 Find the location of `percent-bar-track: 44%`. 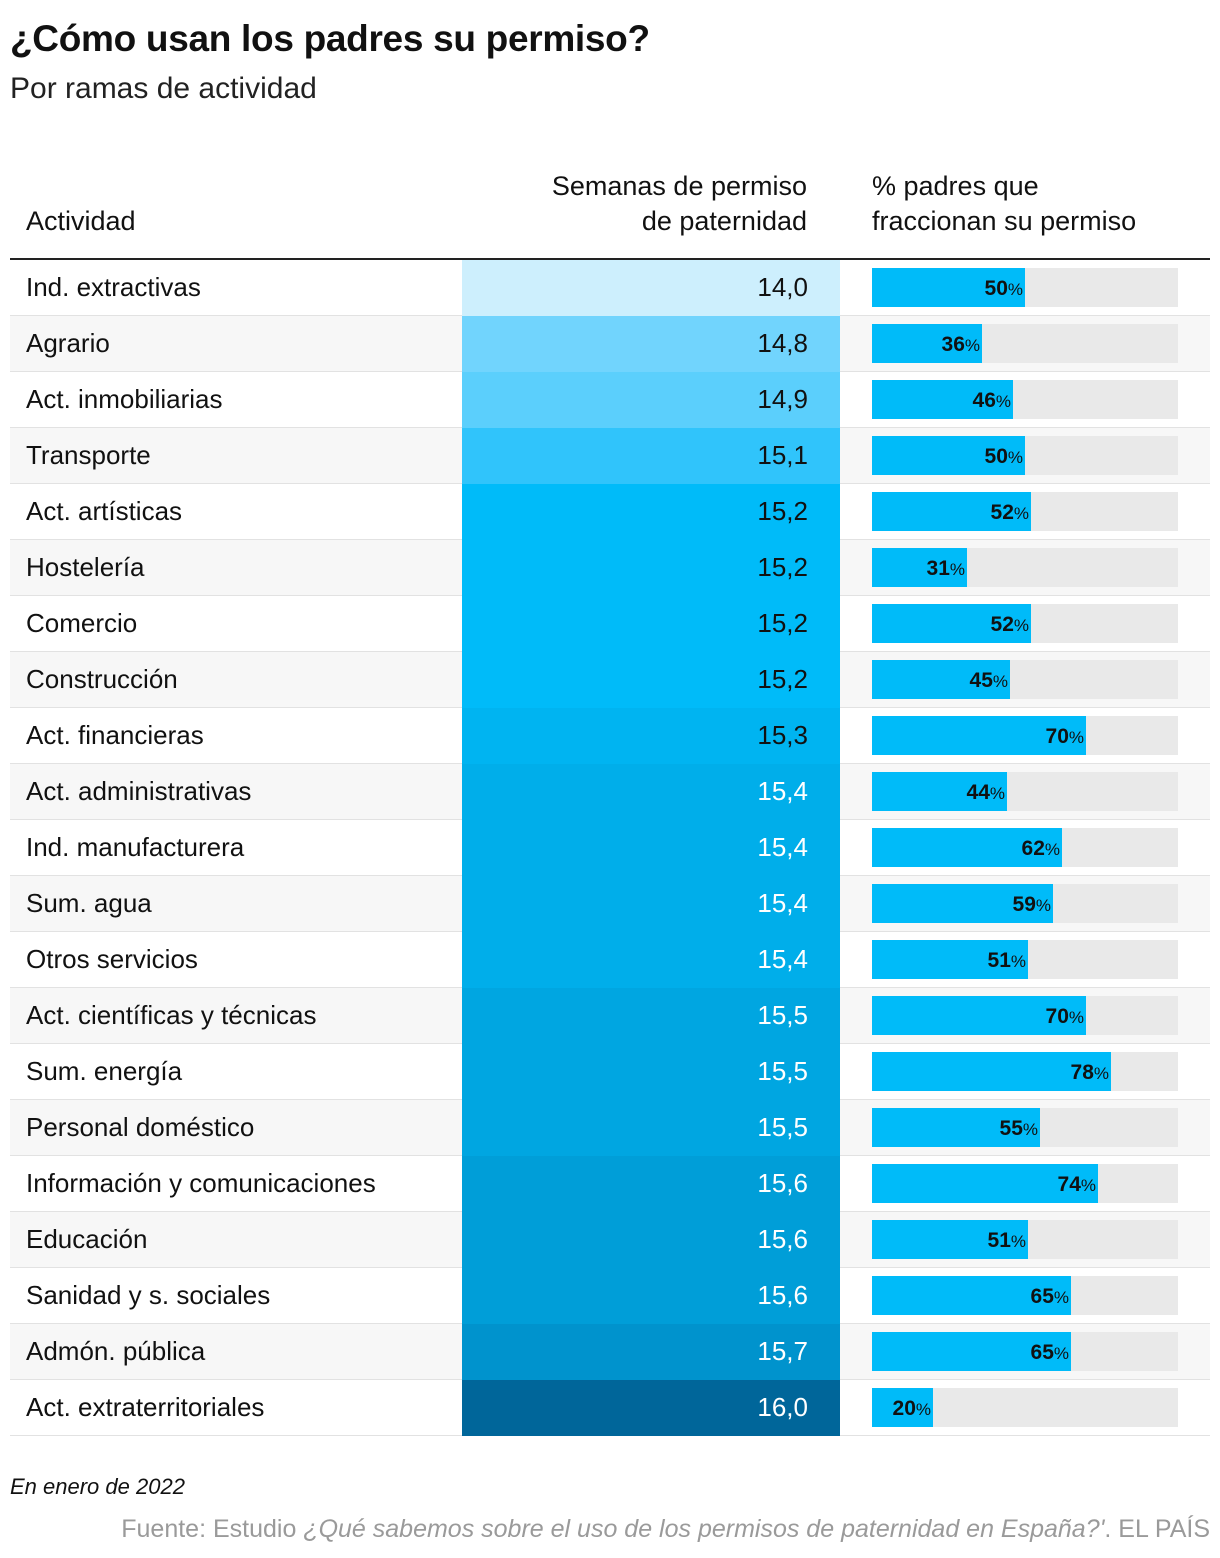

percent-bar-track: 44% is located at coordinates (1025, 791).